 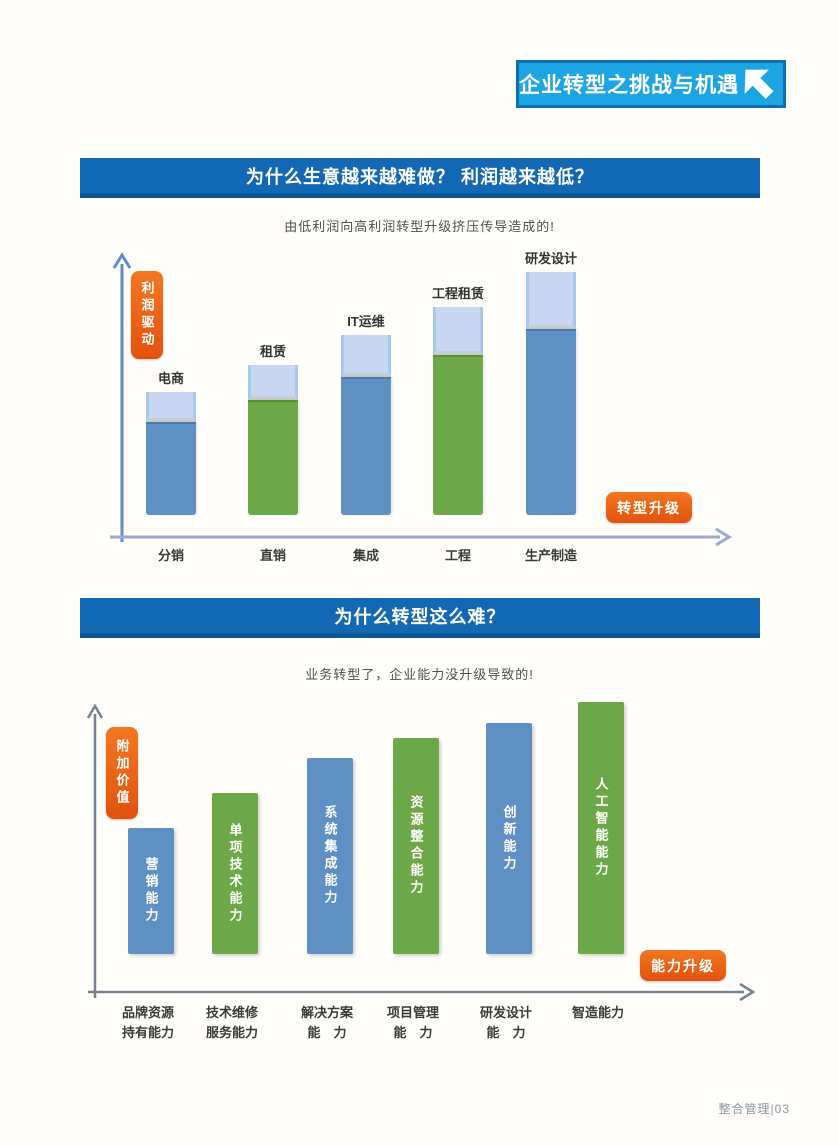 I want to click on chart2-bar: 系统集成能力, so click(x=330, y=856).